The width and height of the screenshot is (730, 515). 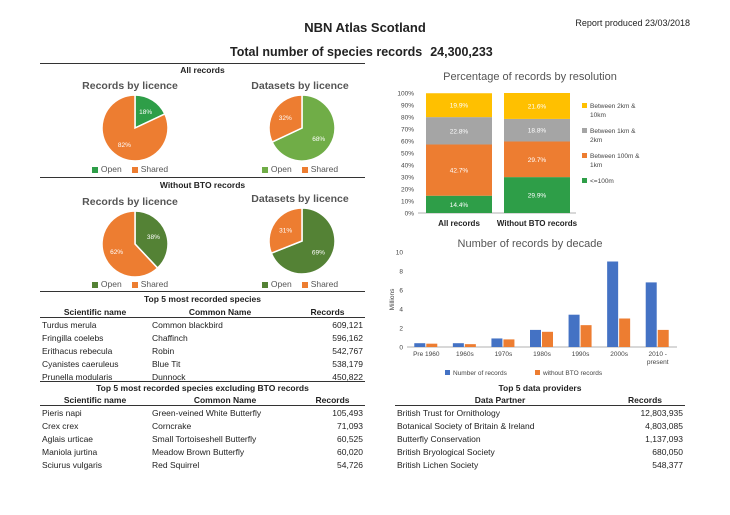 What do you see at coordinates (407, 142) in the screenshot?
I see `y-tick-label: 60%` at bounding box center [407, 142].